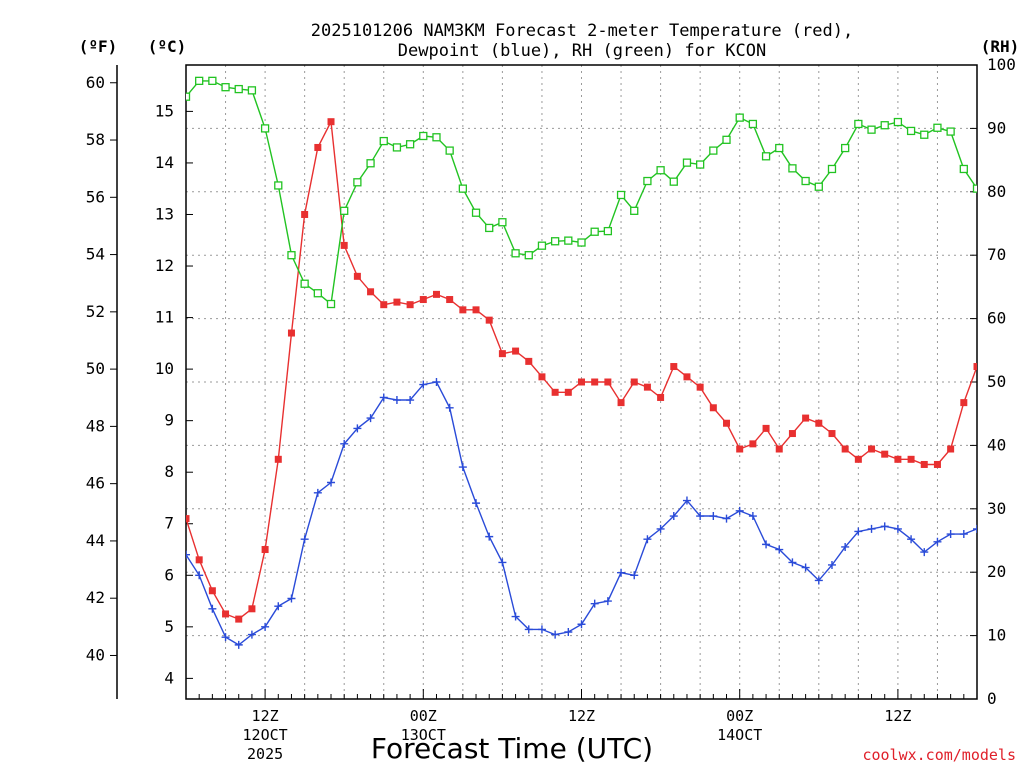 Image resolution: width=1024 pixels, height=768 pixels. What do you see at coordinates (95, 368) in the screenshot?
I see `fahrenheit-tick-label: 50` at bounding box center [95, 368].